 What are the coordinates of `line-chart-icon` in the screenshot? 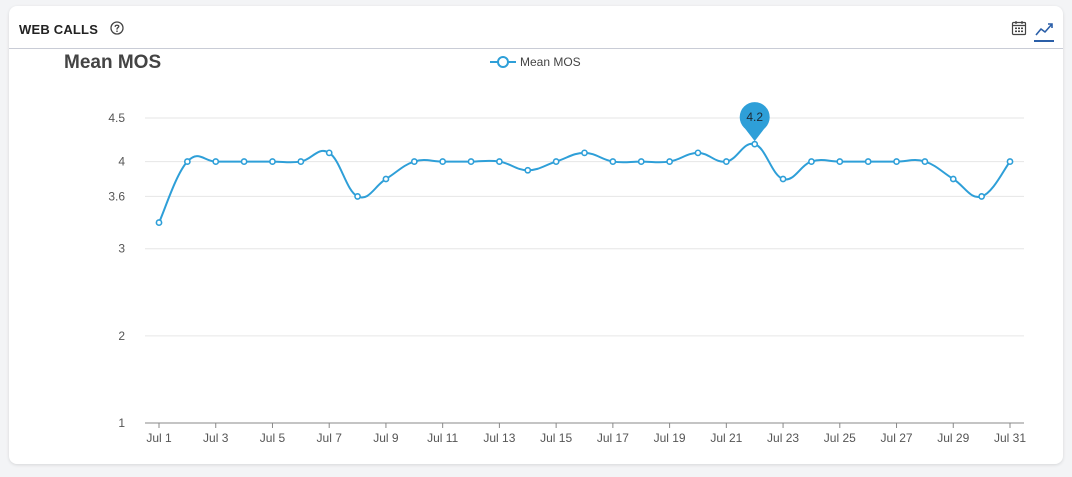 It's located at (1044, 29).